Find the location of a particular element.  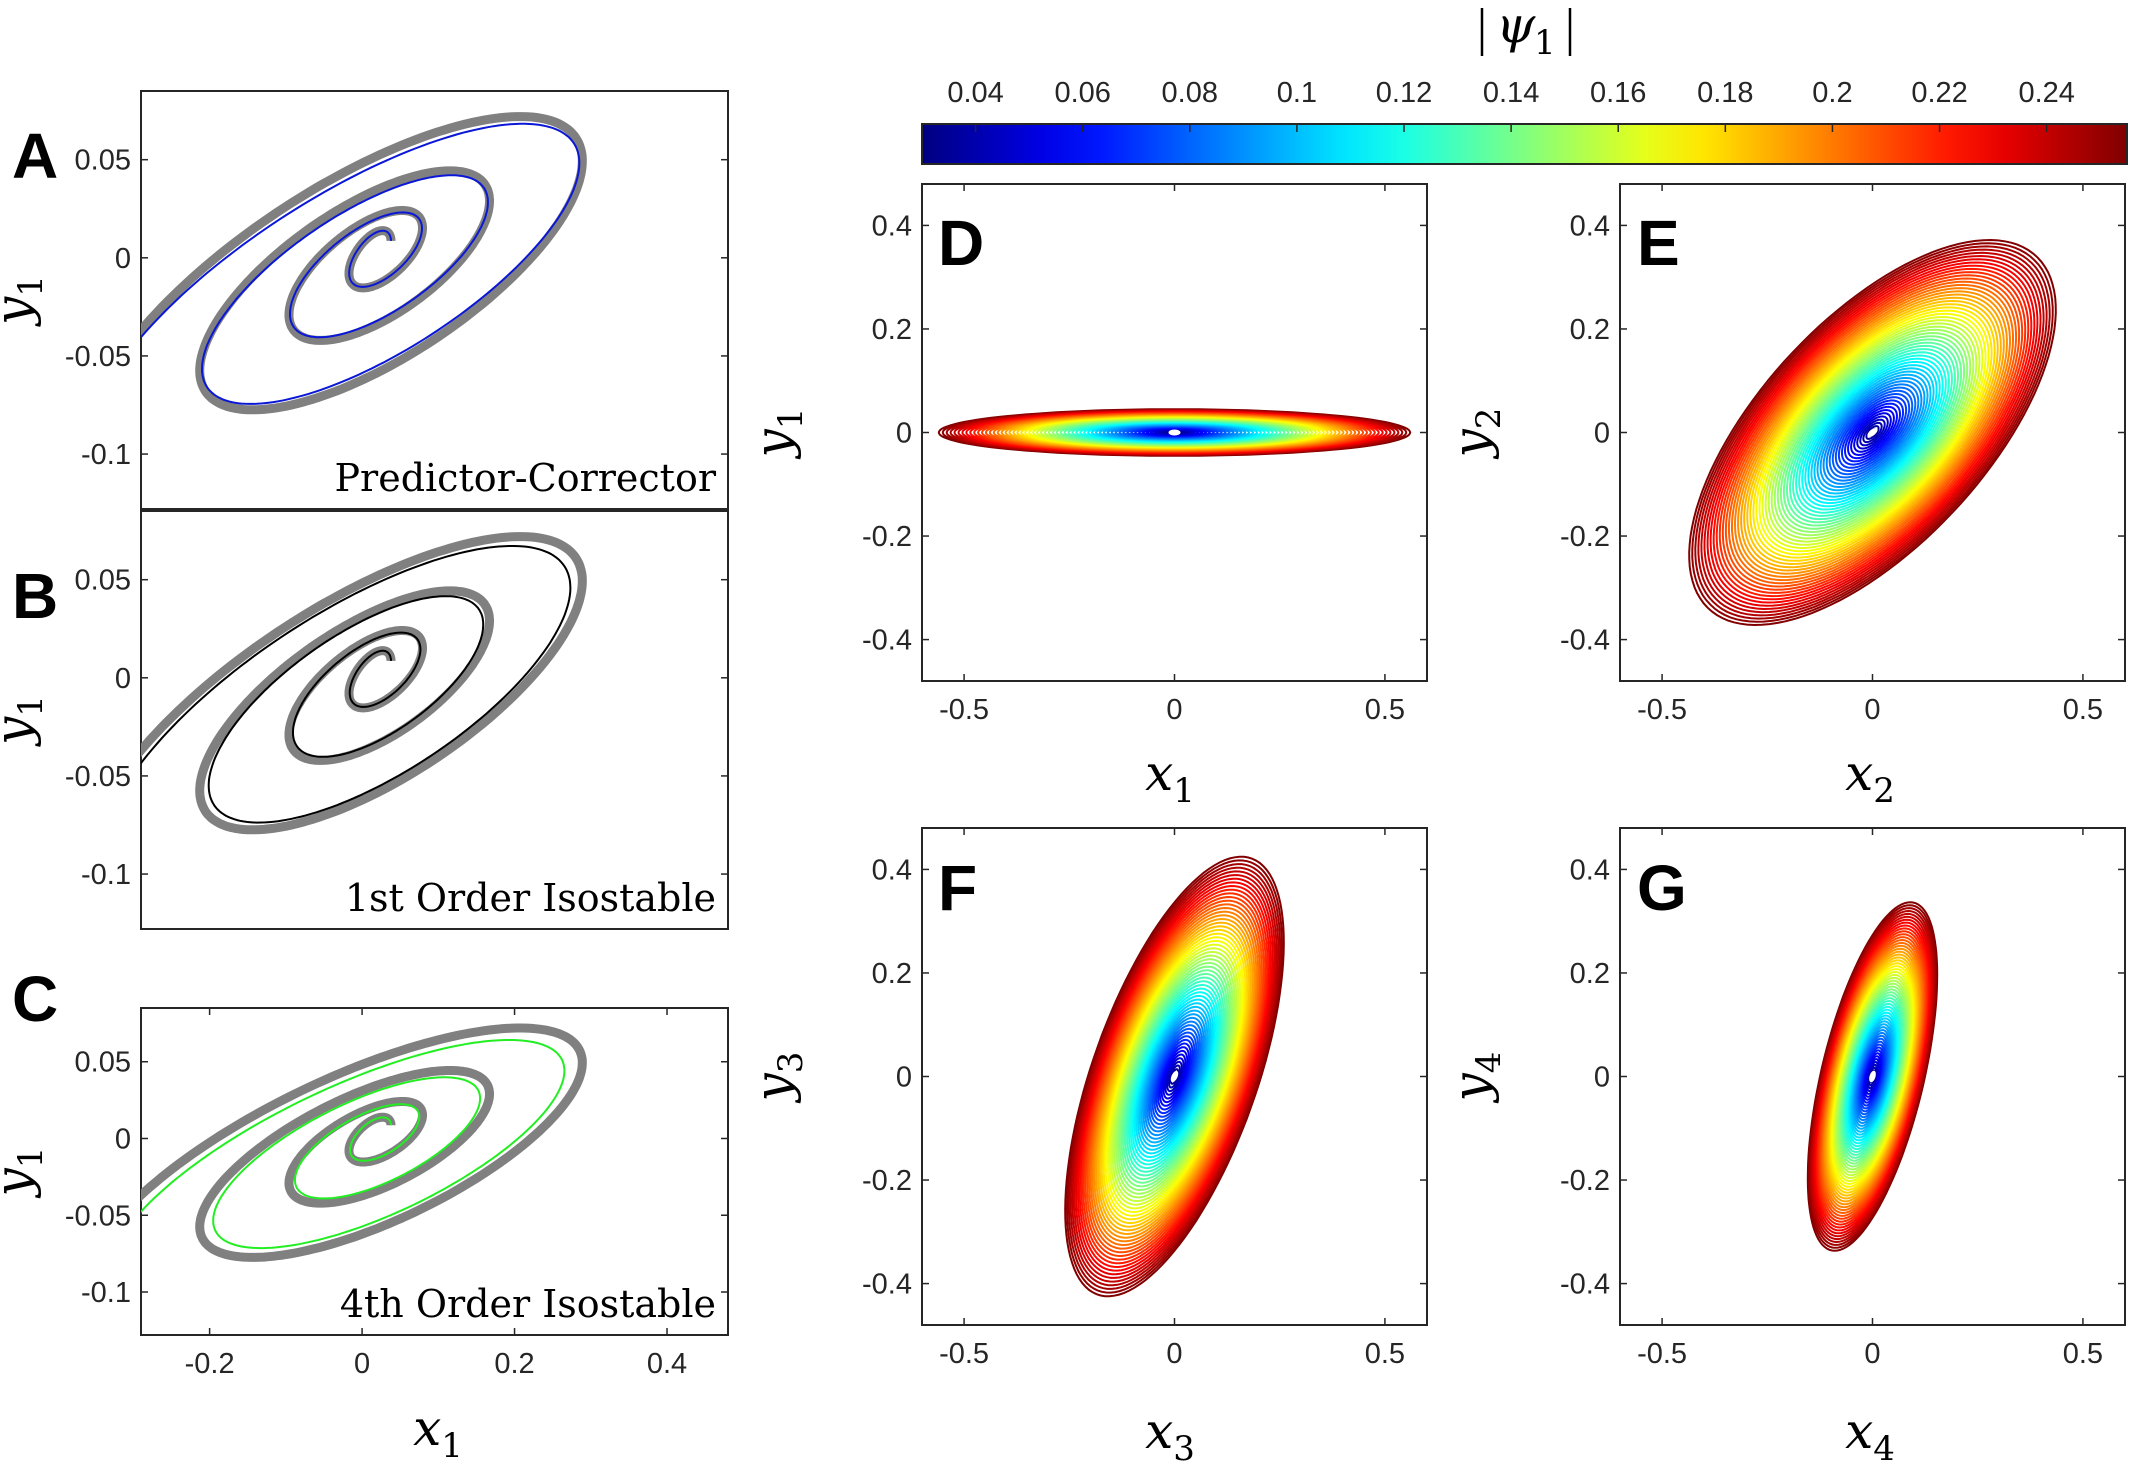

colorbar-tick-label: 0.08 is located at coordinates (1190, 93).